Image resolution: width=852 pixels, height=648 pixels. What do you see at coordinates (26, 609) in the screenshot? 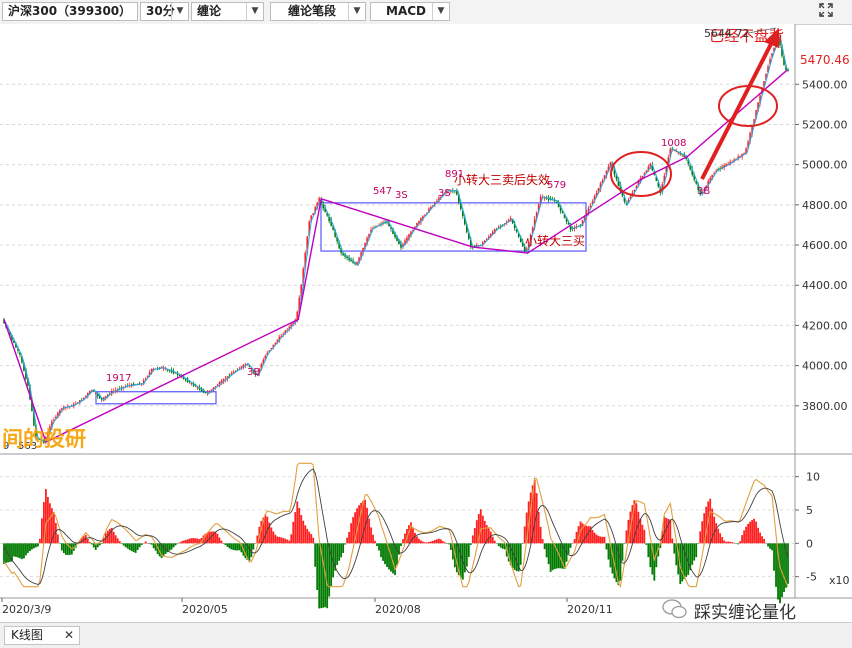
I see `time-tick-label: 2020/3/9` at bounding box center [26, 609].